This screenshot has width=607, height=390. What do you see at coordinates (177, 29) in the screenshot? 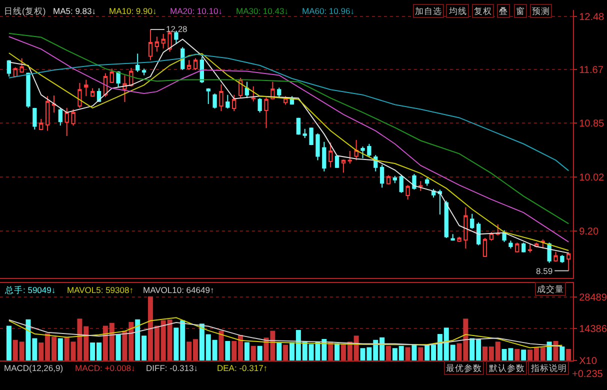
I see `annotation: 12.28` at bounding box center [177, 29].